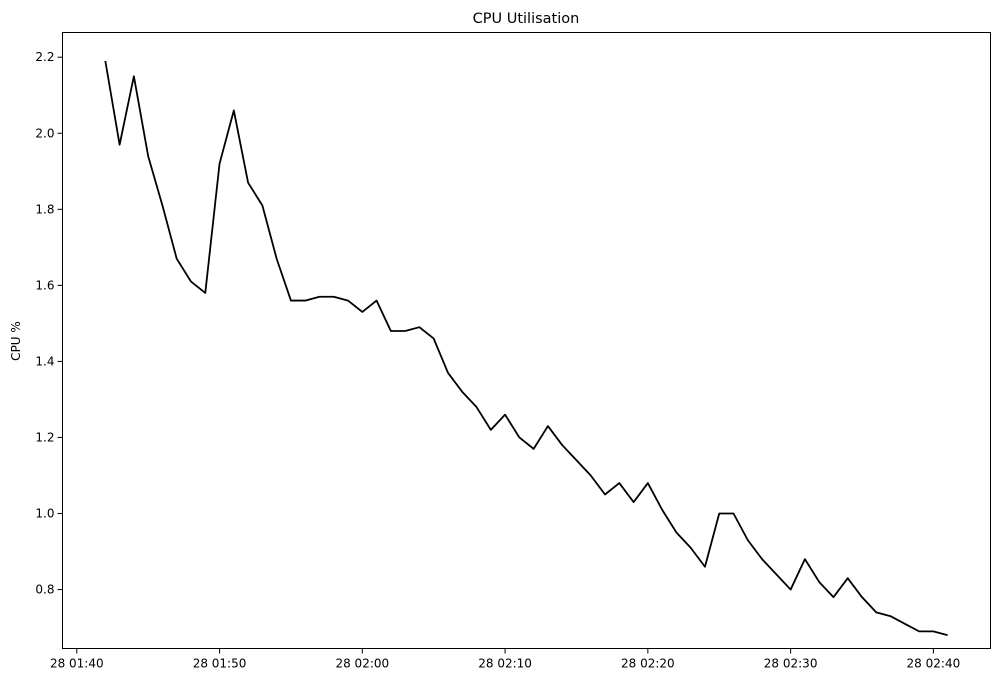 This screenshot has height=682, width=1001. What do you see at coordinates (44, 209) in the screenshot?
I see `y-tick-label: 1.8` at bounding box center [44, 209].